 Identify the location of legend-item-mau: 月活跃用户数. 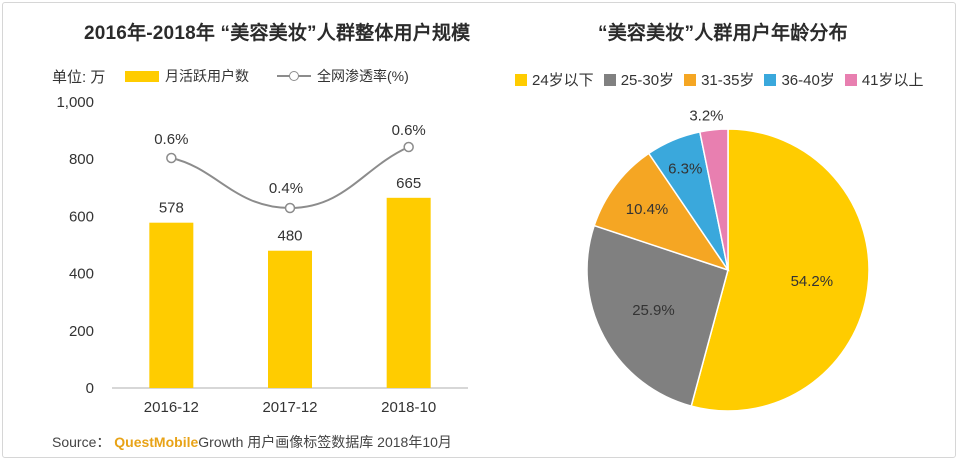
(187, 76).